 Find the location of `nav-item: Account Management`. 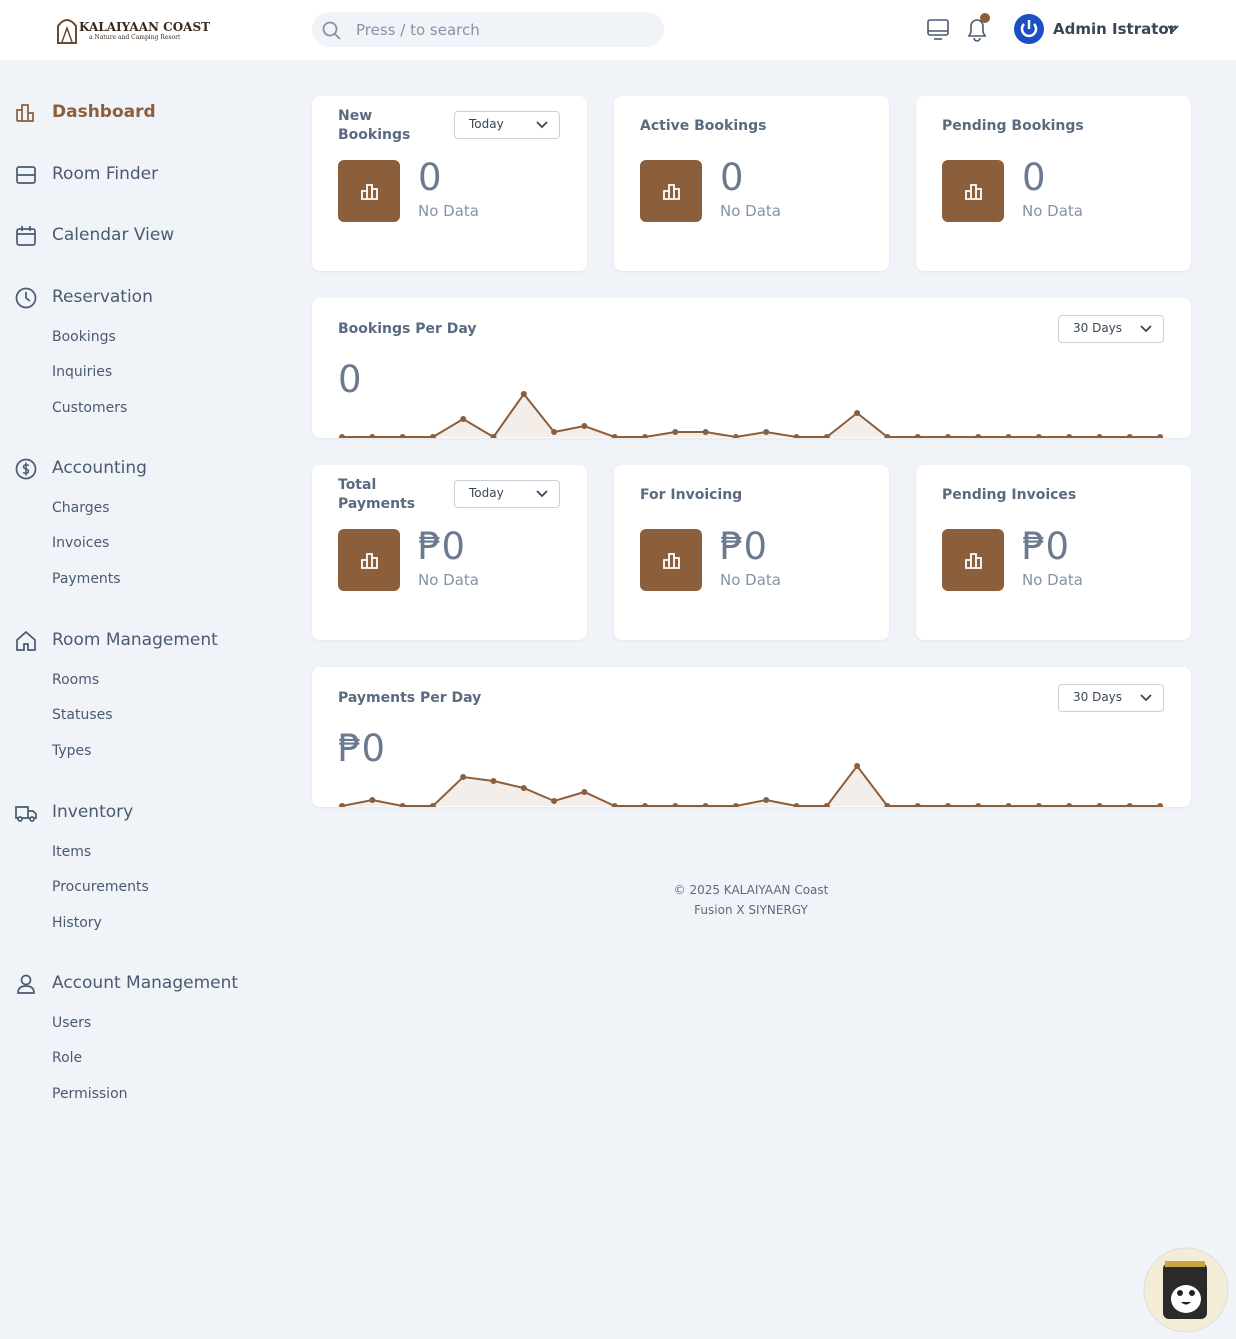

nav-item: Account Management is located at coordinates (145, 983).